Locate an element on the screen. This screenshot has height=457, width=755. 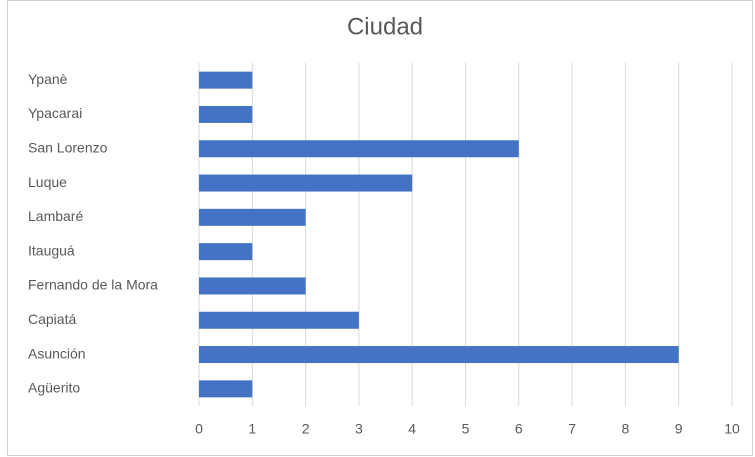
x-tick-label: 3 is located at coordinates (359, 429).